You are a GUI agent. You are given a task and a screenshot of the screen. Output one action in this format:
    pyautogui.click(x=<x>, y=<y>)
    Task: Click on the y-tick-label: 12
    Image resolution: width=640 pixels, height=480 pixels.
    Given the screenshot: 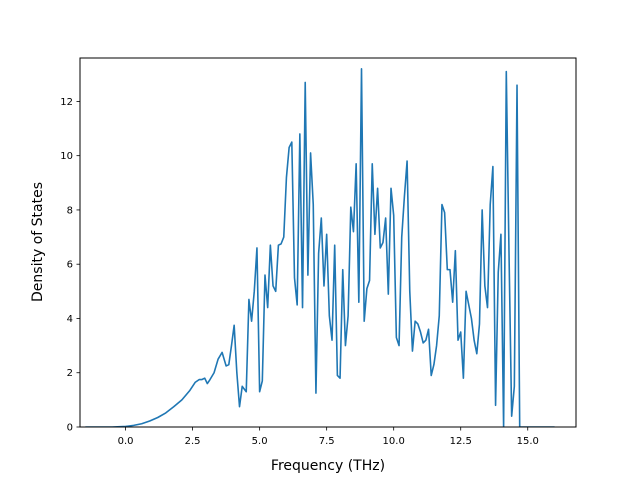 What is the action you would take?
    pyautogui.click(x=66, y=102)
    